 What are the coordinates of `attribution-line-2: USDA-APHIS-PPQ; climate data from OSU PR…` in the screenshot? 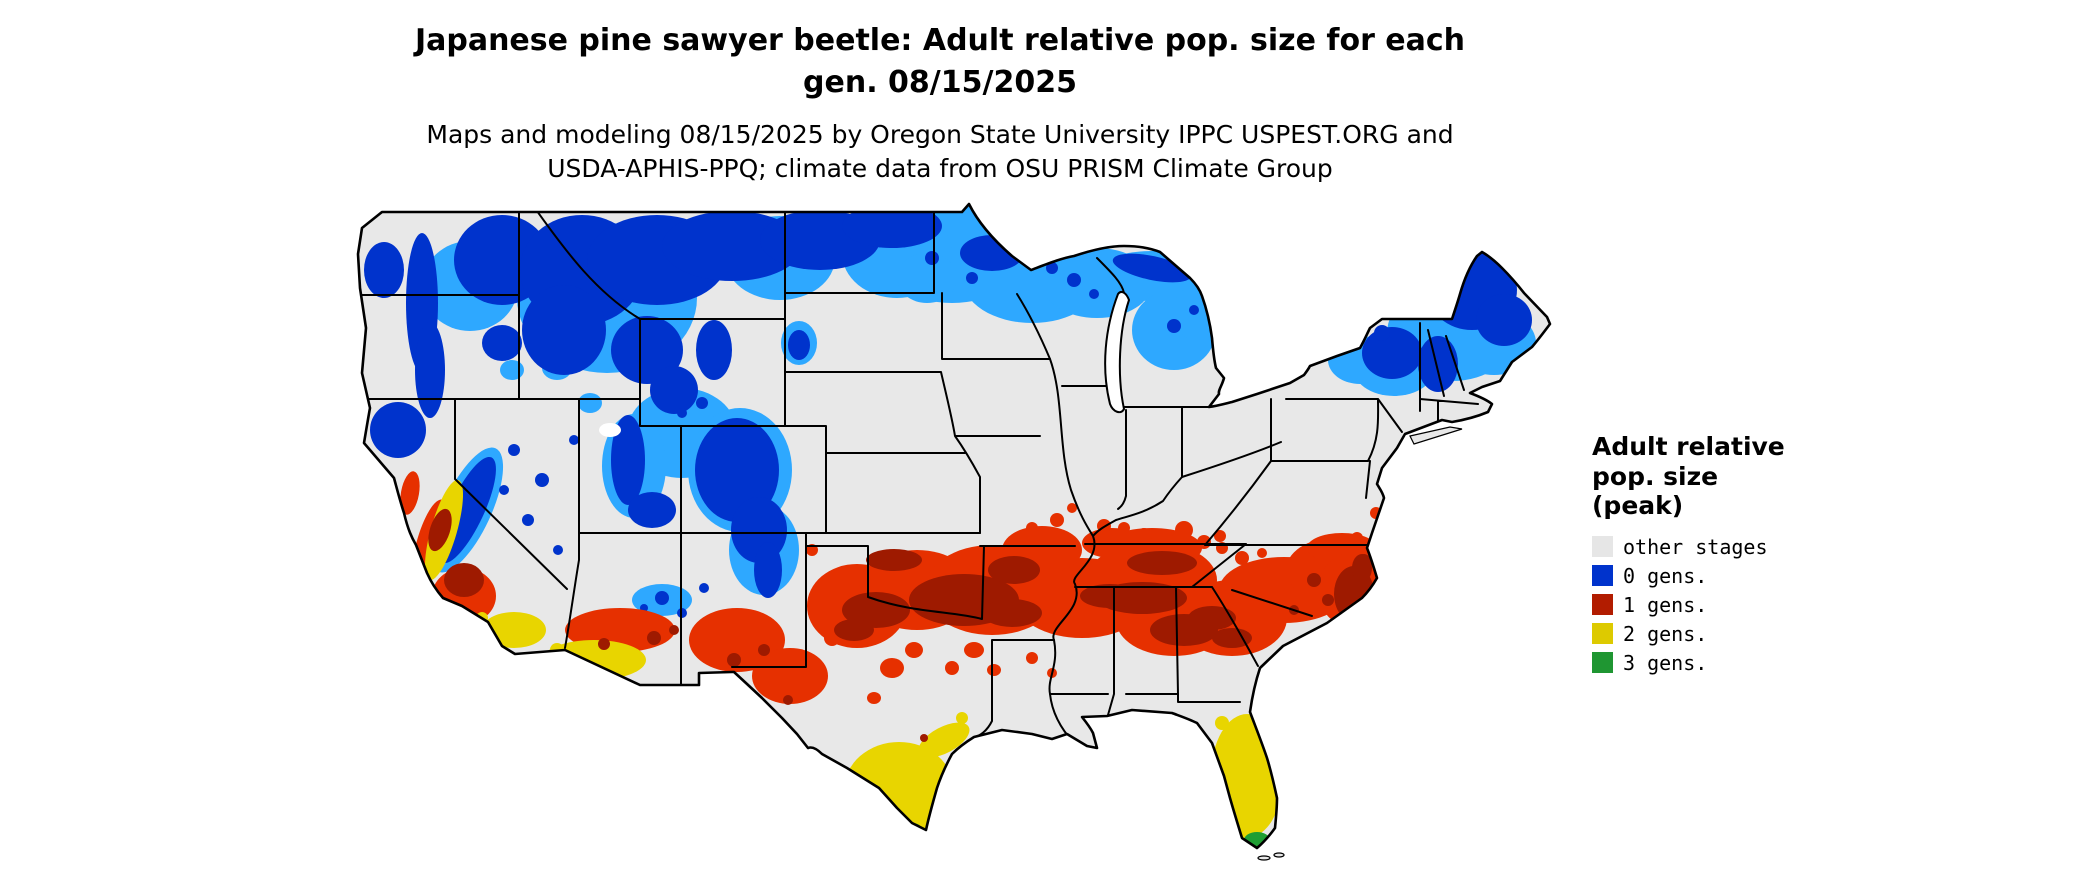 It's located at (940, 168).